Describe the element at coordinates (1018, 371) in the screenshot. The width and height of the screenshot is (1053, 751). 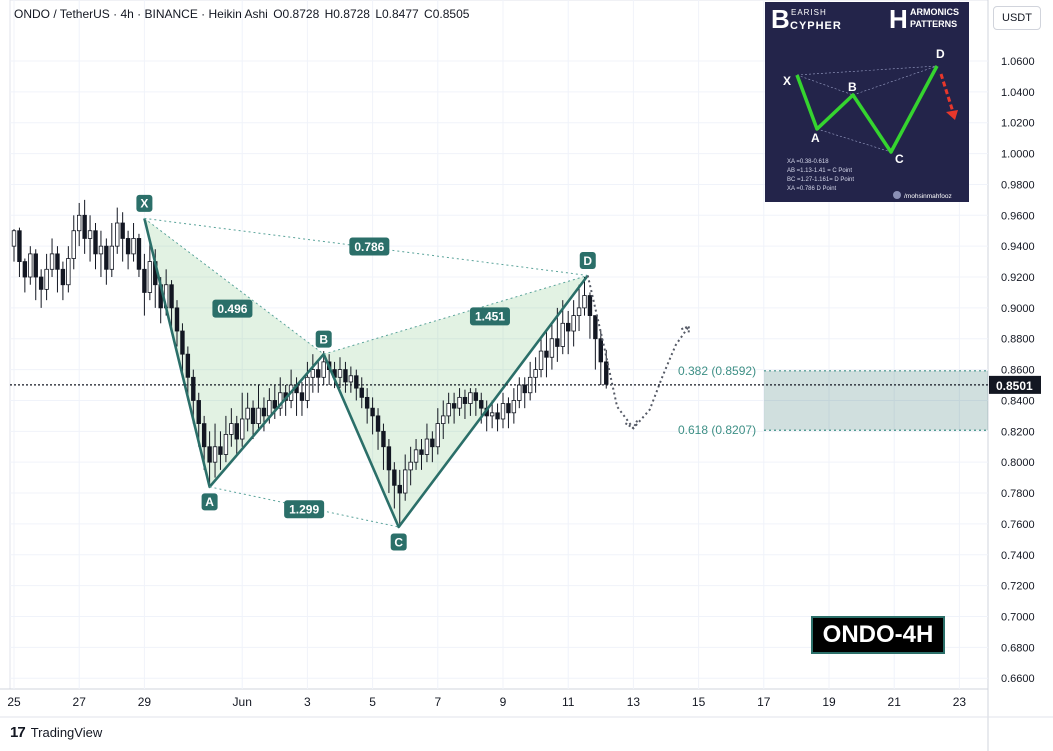
I see `price-tick-label: 0.8600` at that location.